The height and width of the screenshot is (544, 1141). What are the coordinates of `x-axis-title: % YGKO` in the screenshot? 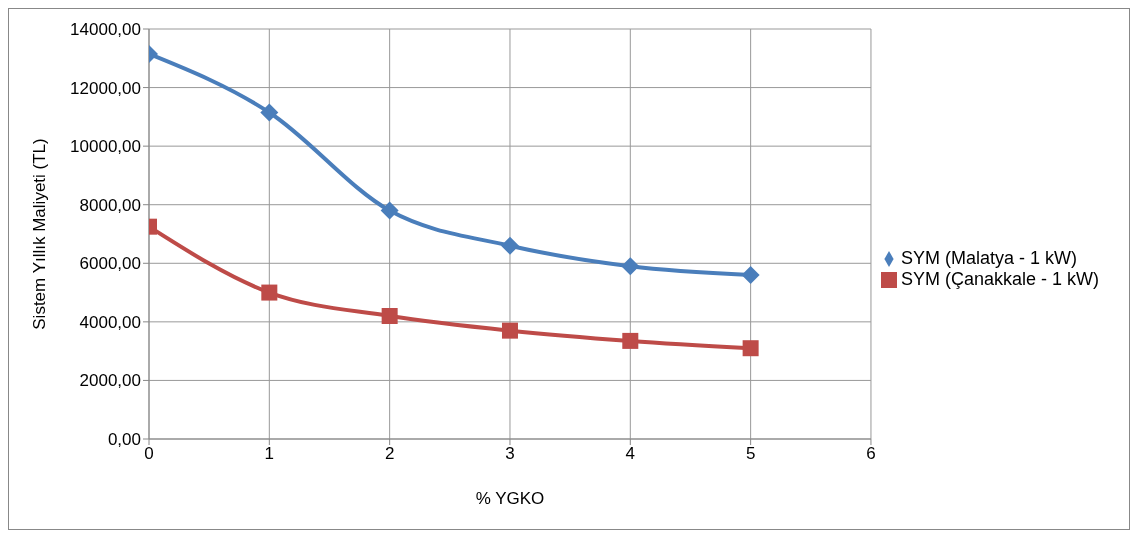 It's located at (510, 498).